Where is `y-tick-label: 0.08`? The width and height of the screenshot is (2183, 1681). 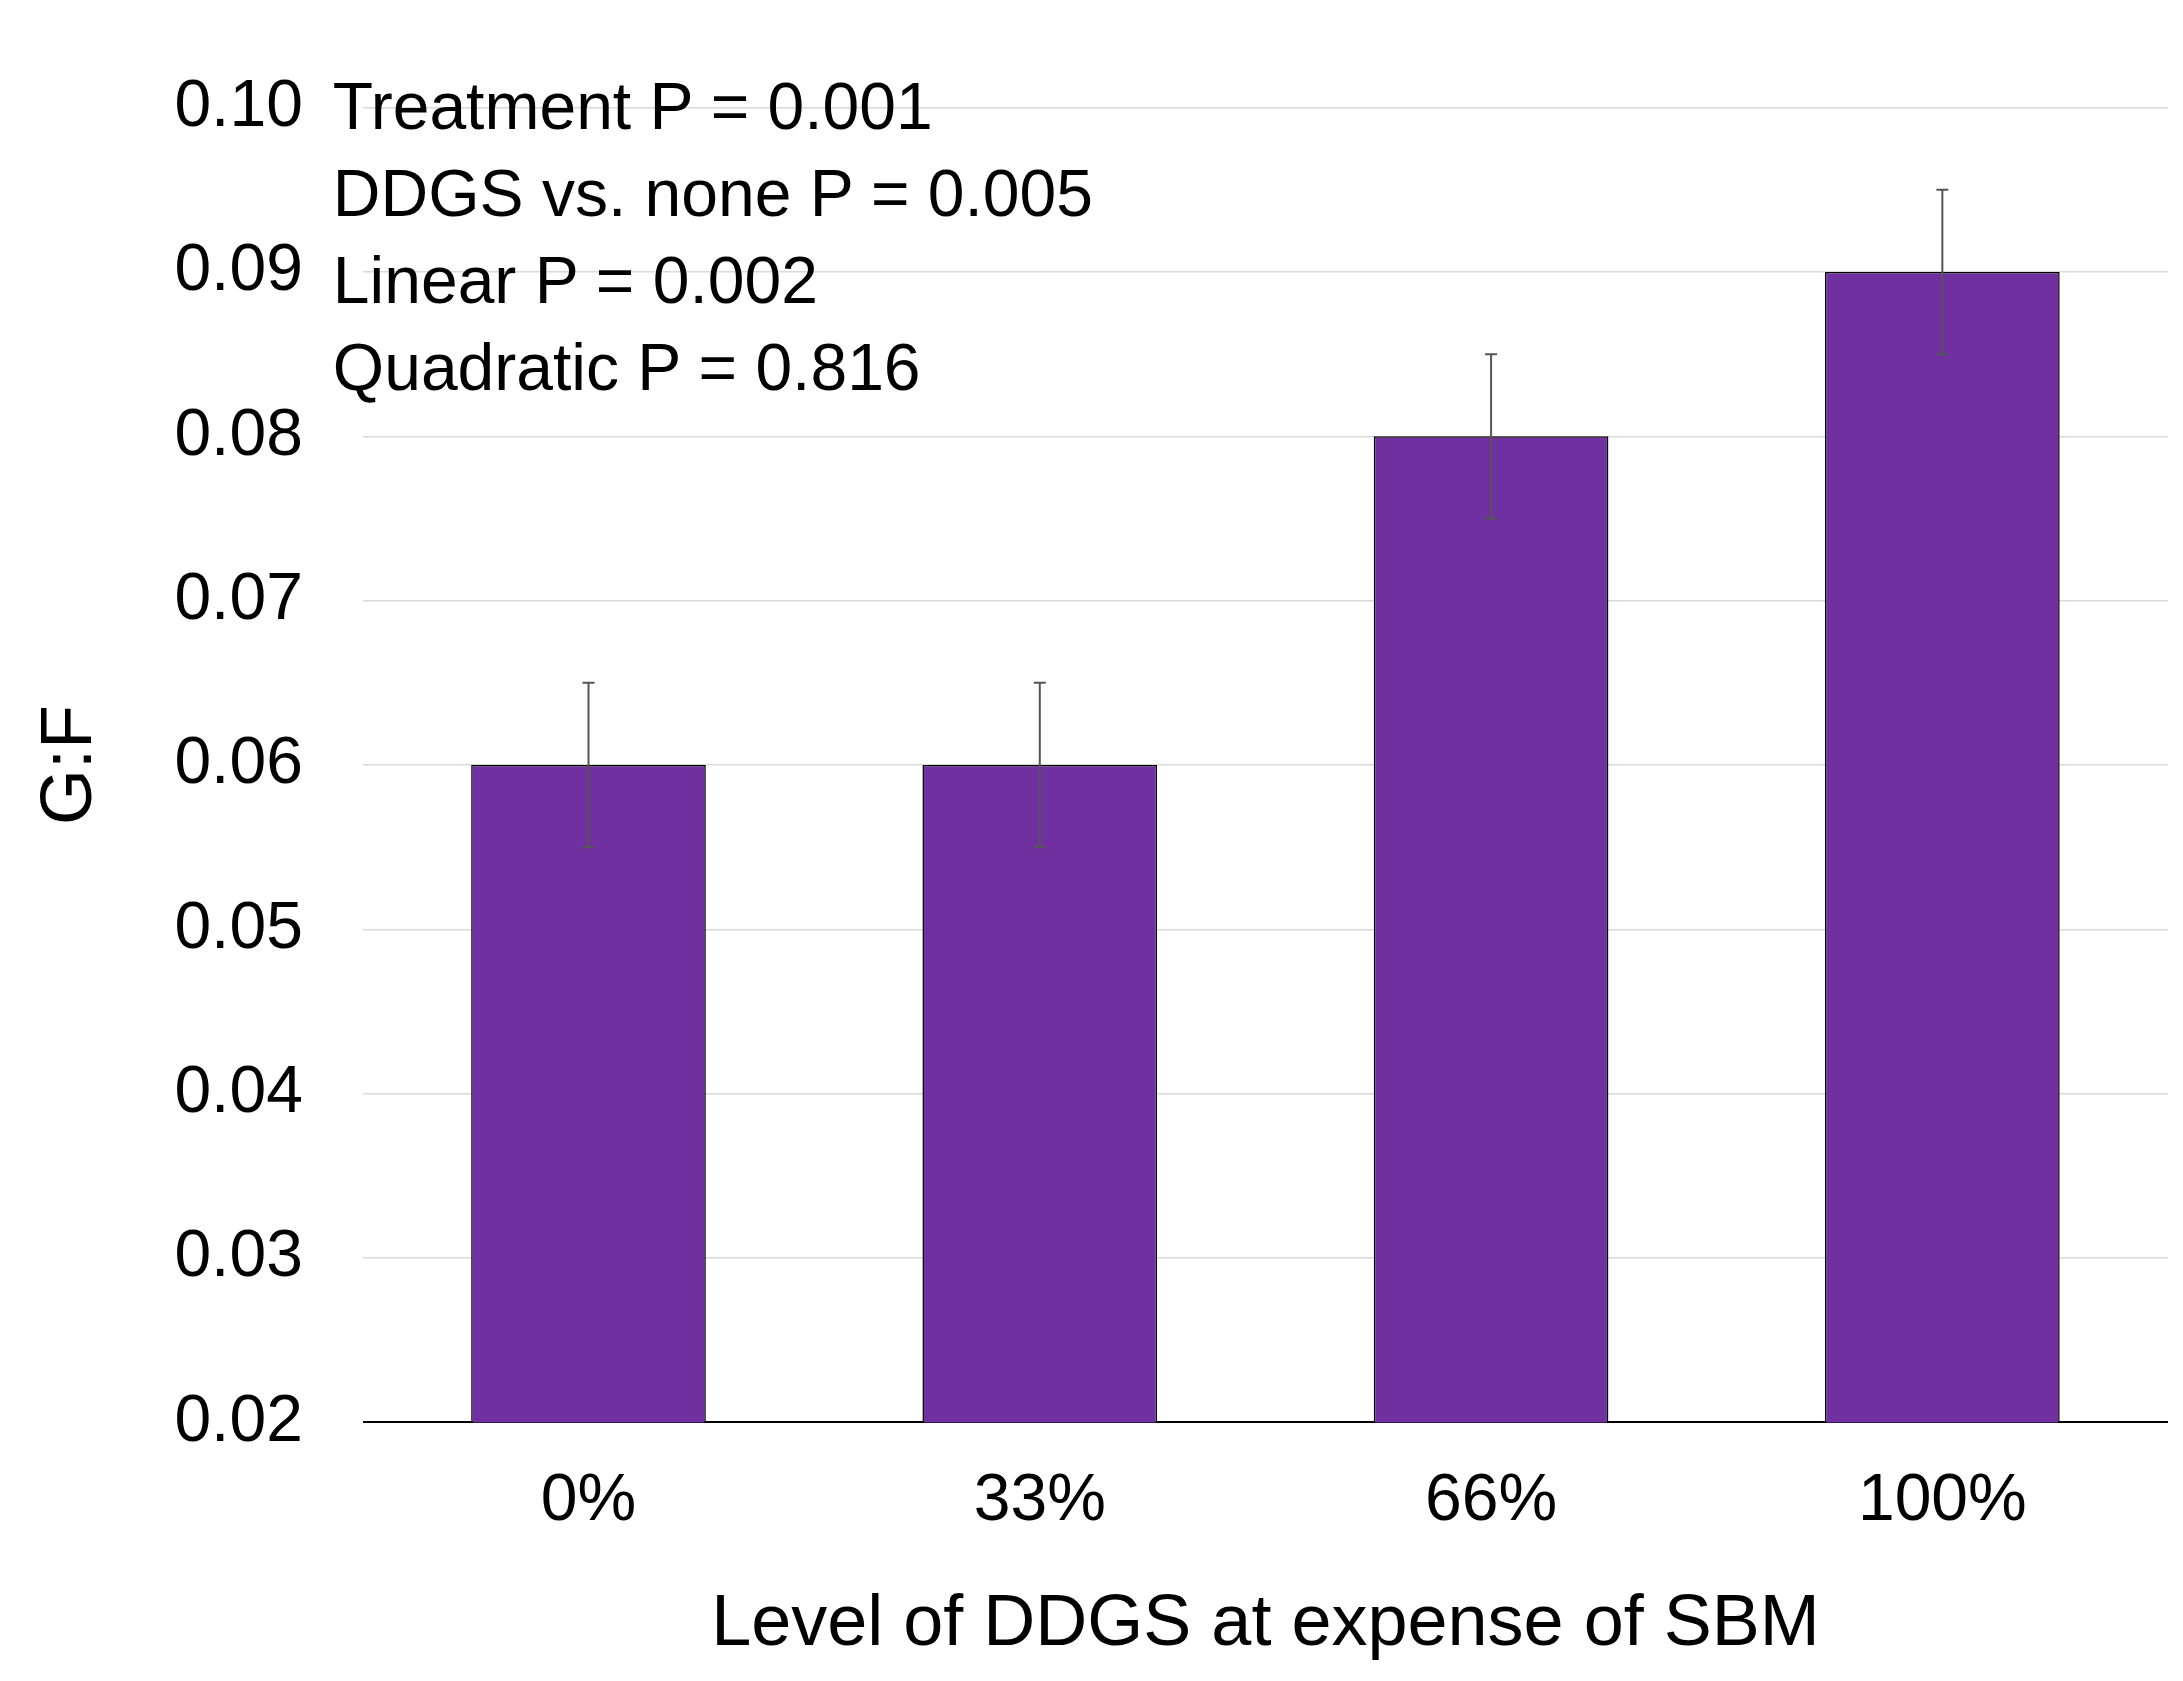
y-tick-label: 0.08 is located at coordinates (238, 431).